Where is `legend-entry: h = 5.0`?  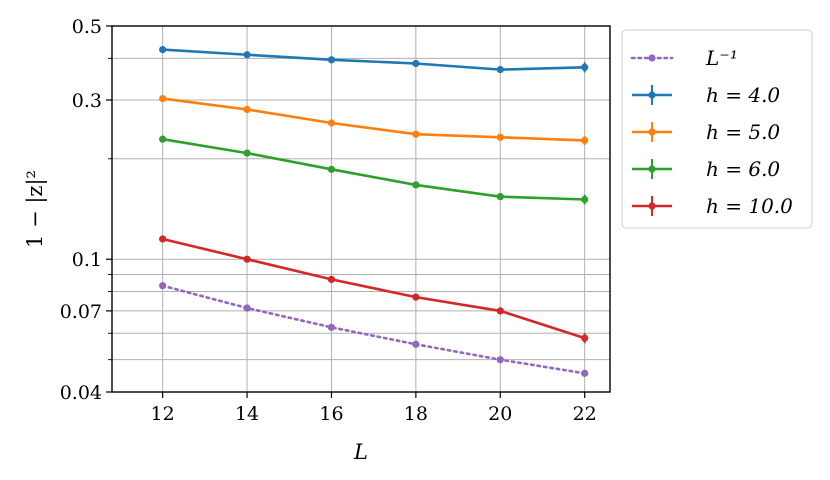 legend-entry: h = 5.0 is located at coordinates (706, 132).